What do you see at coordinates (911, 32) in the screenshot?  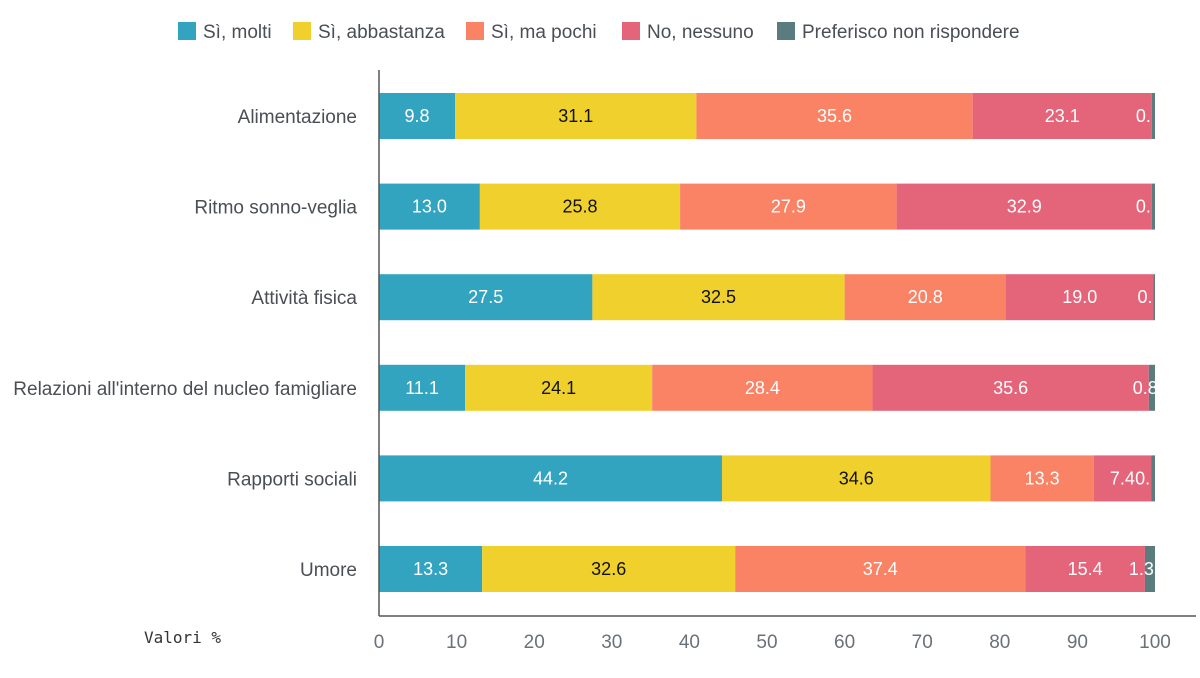 I see `legend-label: Preferisco non rispondere` at bounding box center [911, 32].